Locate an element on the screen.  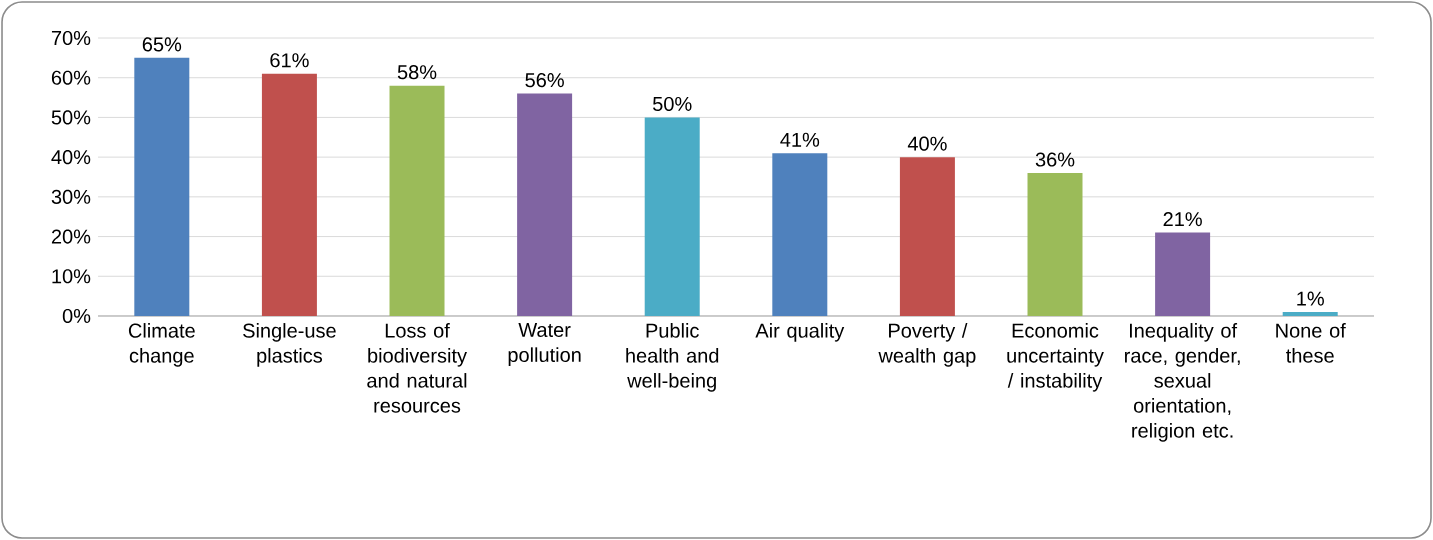
data-label: 58% is located at coordinates (417, 72).